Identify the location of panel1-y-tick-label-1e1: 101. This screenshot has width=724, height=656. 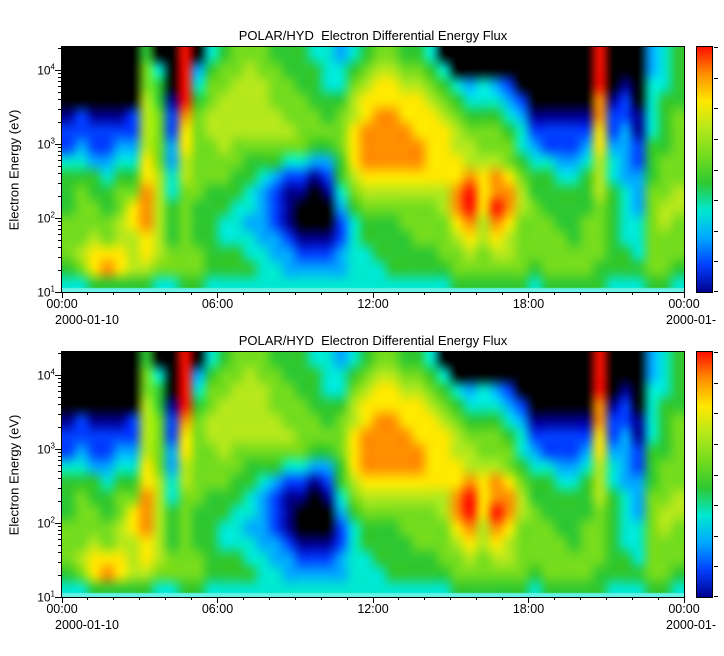
(40, 292).